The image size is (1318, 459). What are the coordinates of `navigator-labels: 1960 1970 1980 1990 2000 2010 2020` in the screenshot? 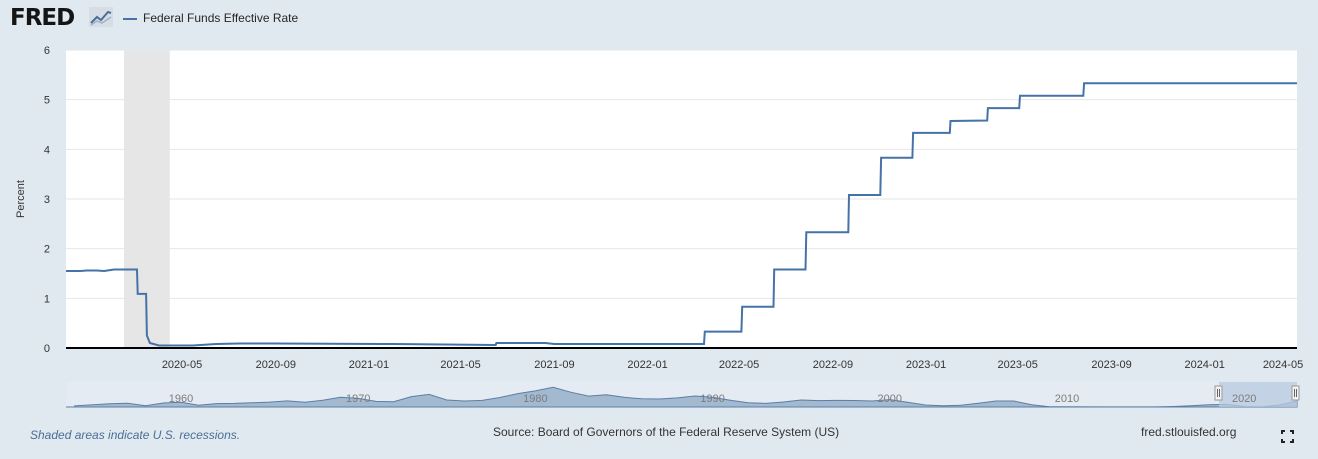 It's located at (713, 399).